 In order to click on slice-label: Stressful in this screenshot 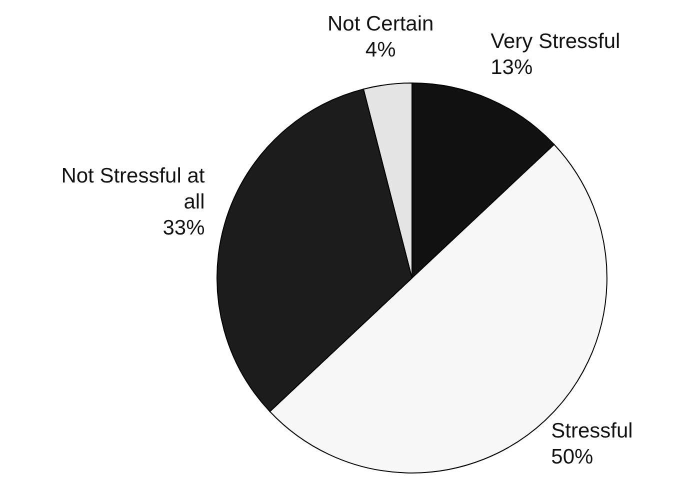, I will do `click(592, 430)`.